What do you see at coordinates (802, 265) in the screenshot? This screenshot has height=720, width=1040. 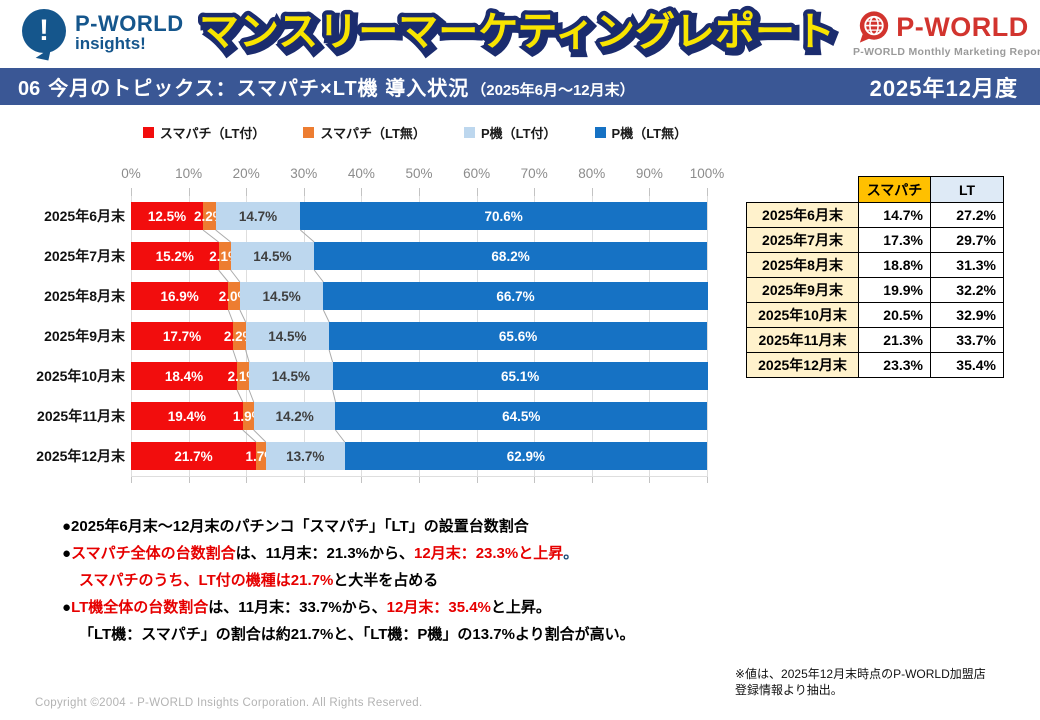 I see `table-date-cell: 2025年8月末` at bounding box center [802, 265].